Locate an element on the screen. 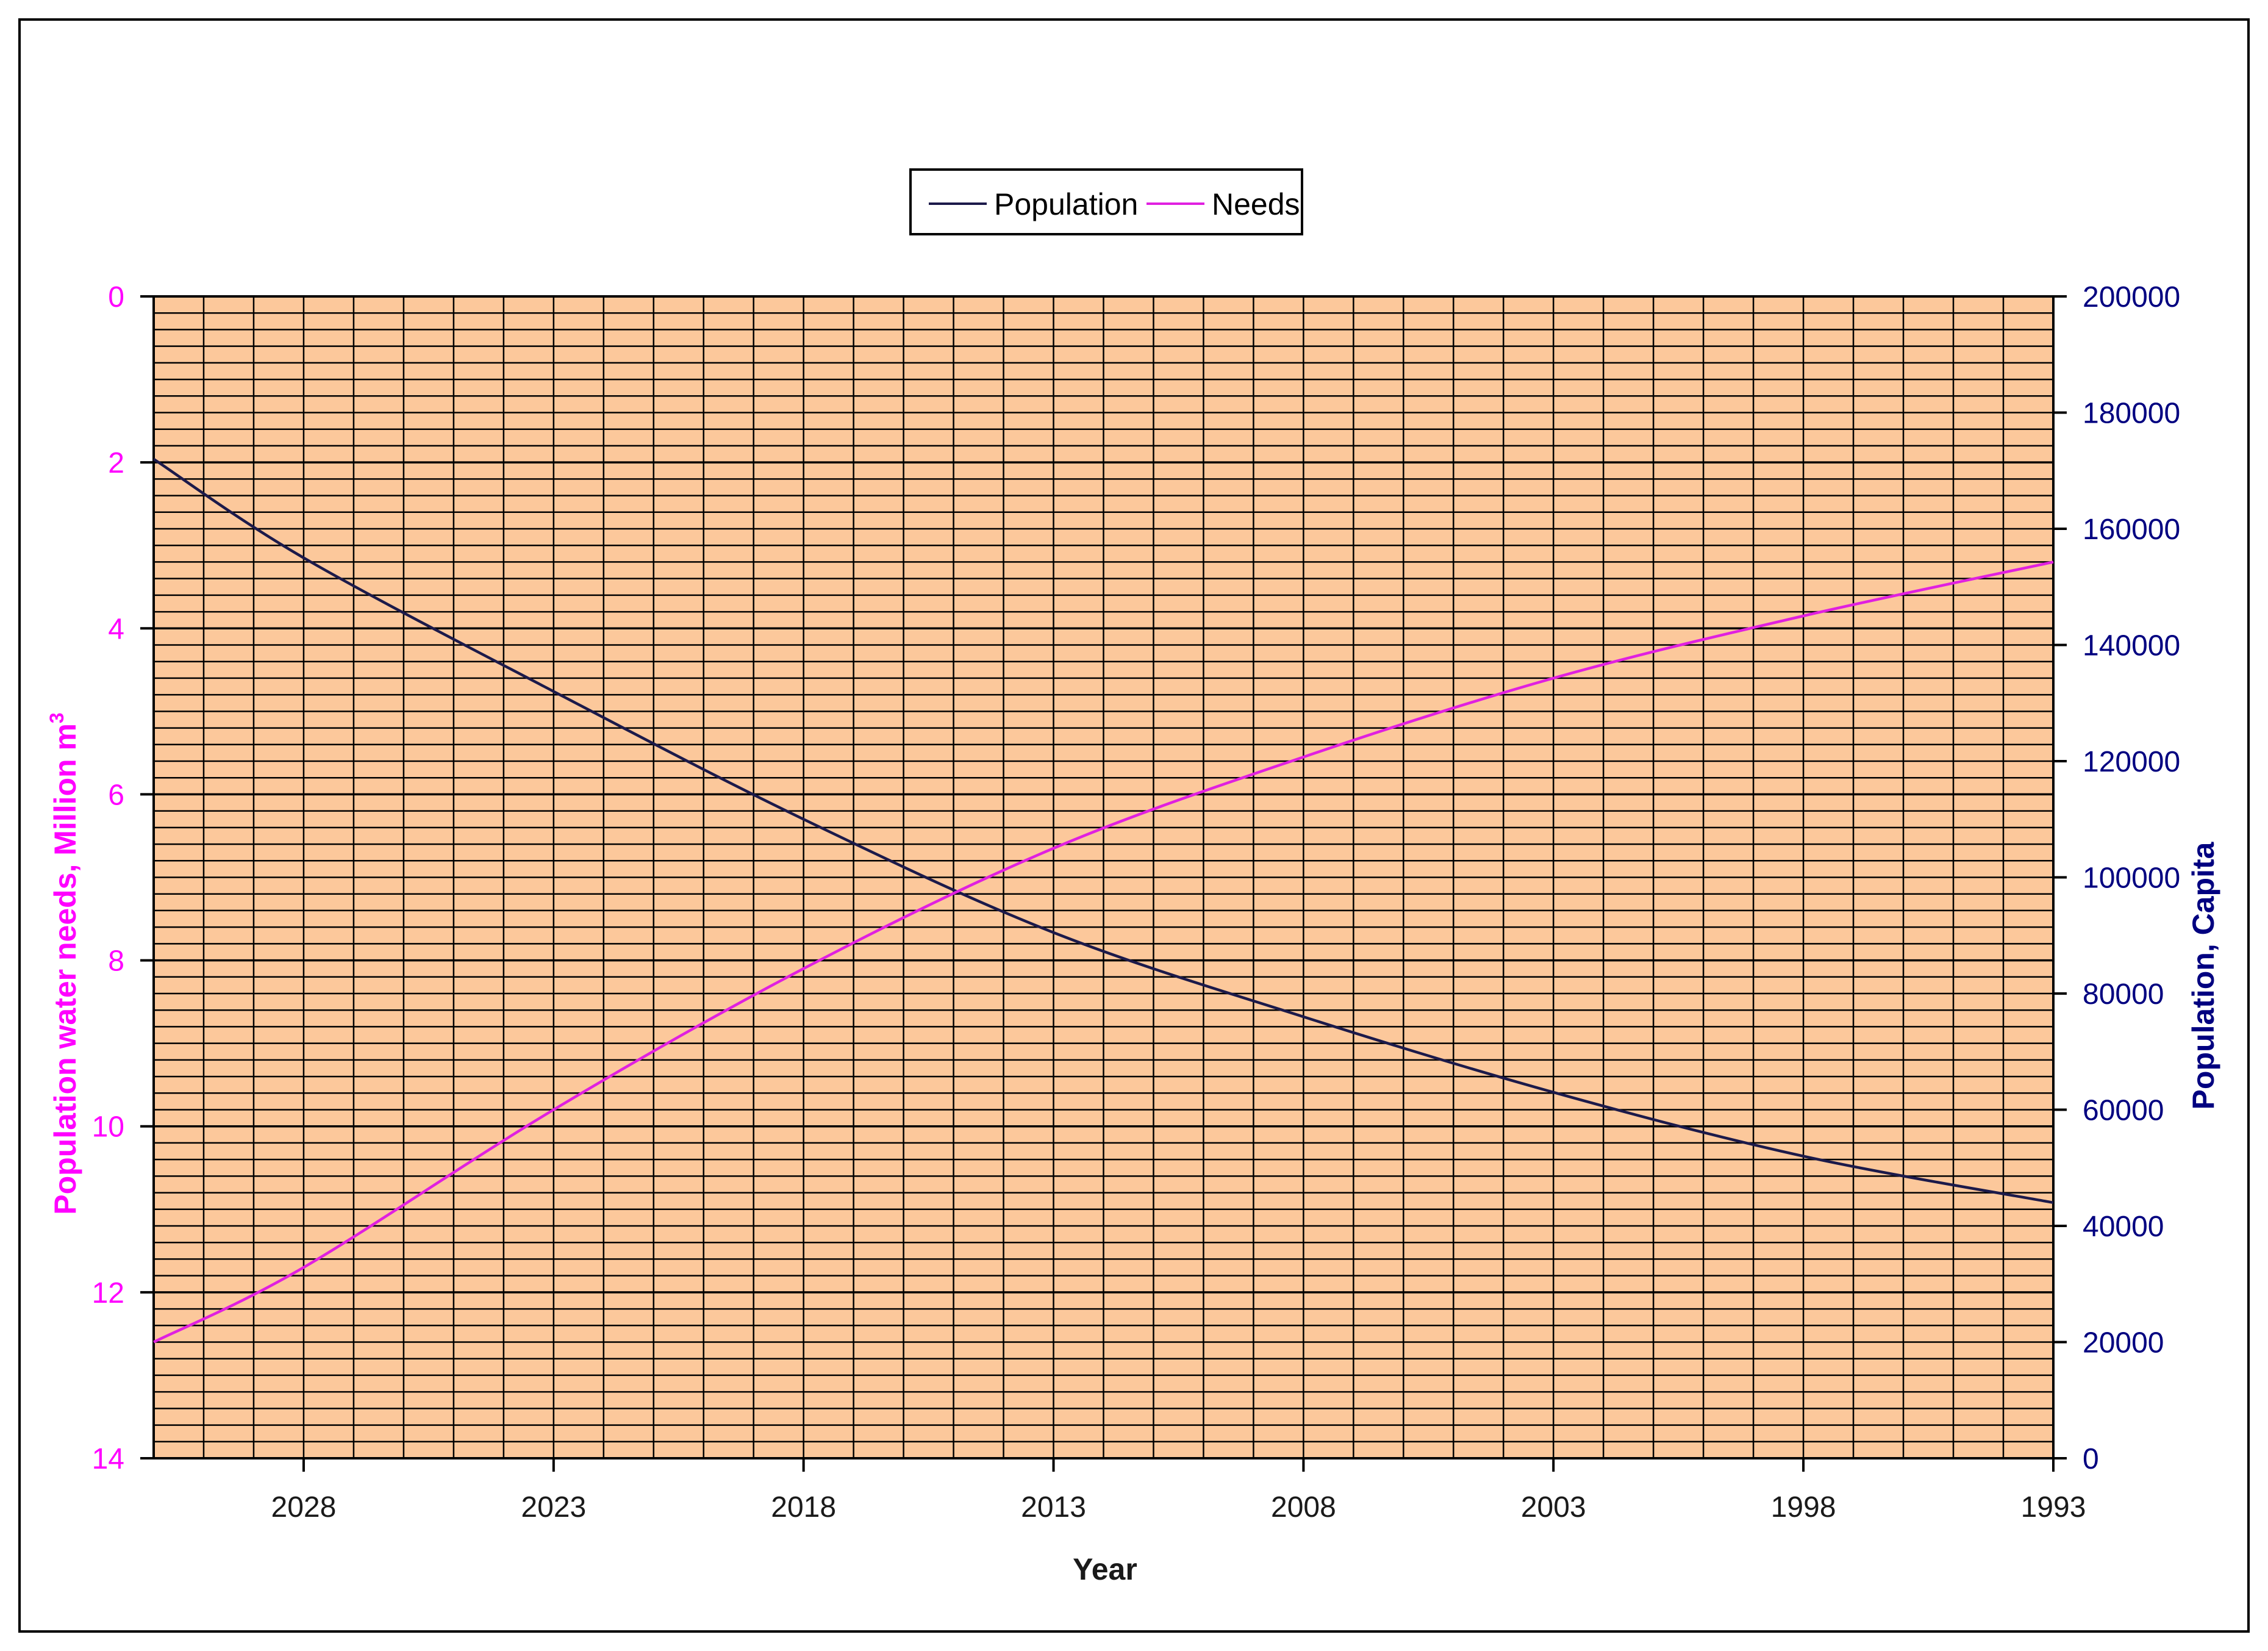 This screenshot has width=2268, height=1651. right-tick-label: 20000 is located at coordinates (2123, 1343).